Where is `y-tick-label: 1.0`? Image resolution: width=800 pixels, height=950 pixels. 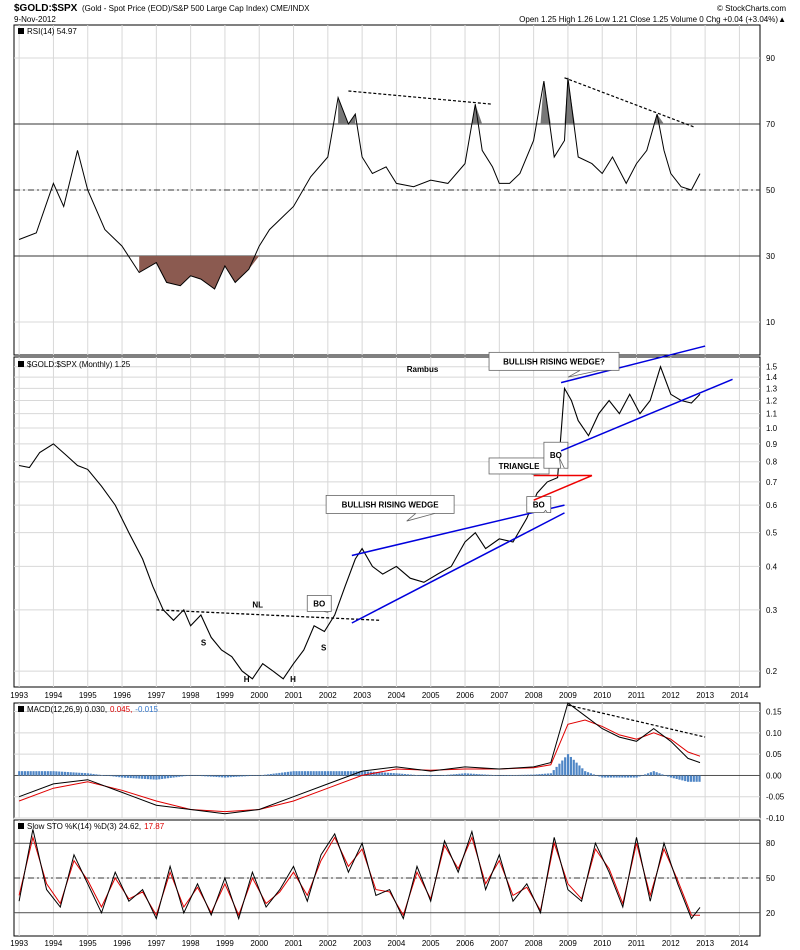
y-tick-label: 1.0 is located at coordinates (772, 428).